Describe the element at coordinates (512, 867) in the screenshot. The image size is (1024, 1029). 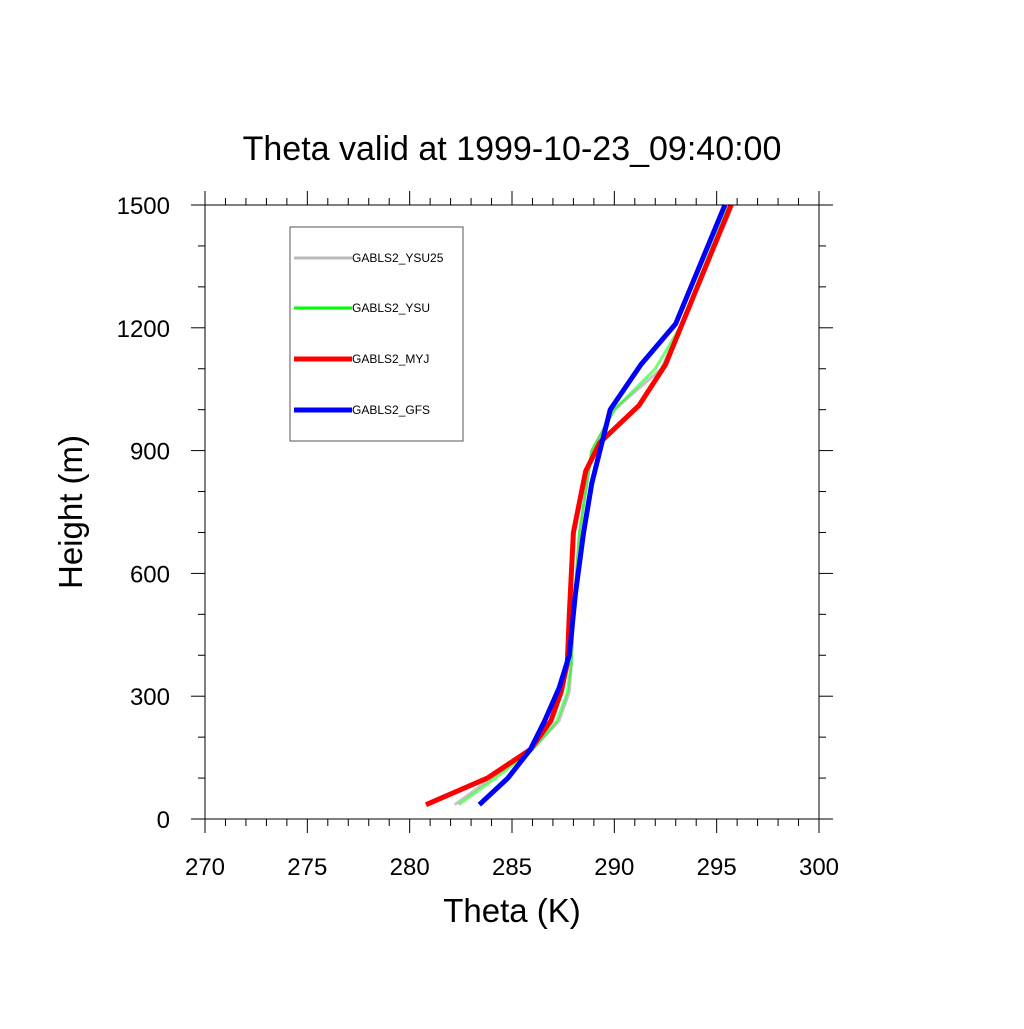
I see `x-tick-label: 285` at that location.